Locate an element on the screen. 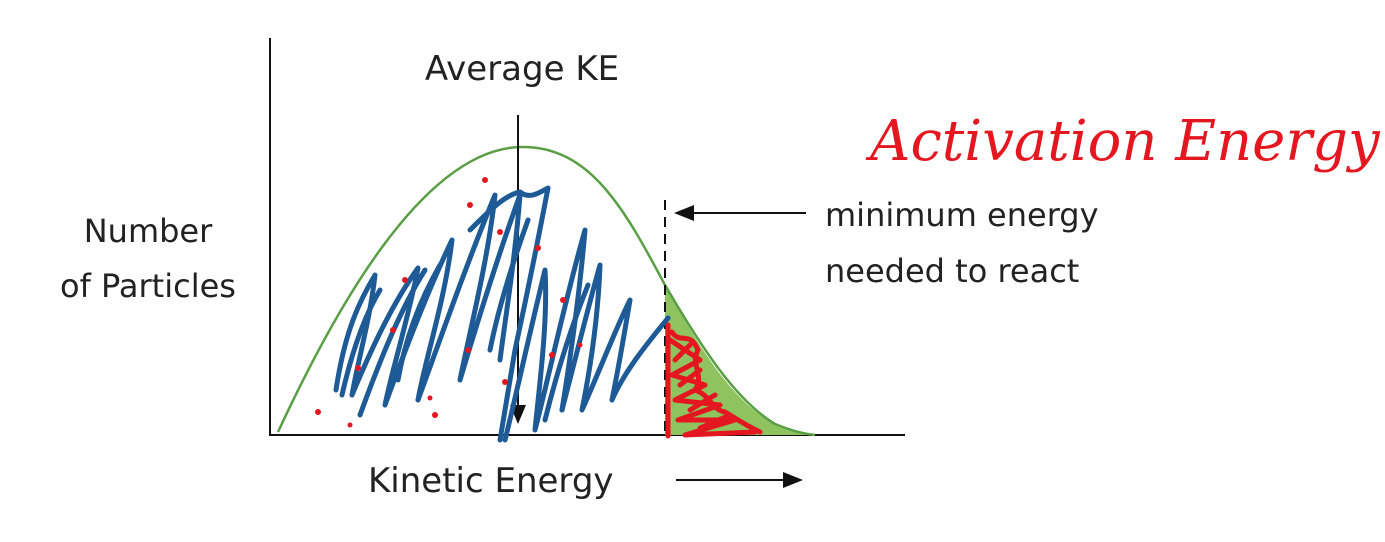 Image resolution: width=1385 pixels, height=542 pixels. red-ink-scribble is located at coordinates (714, 380).